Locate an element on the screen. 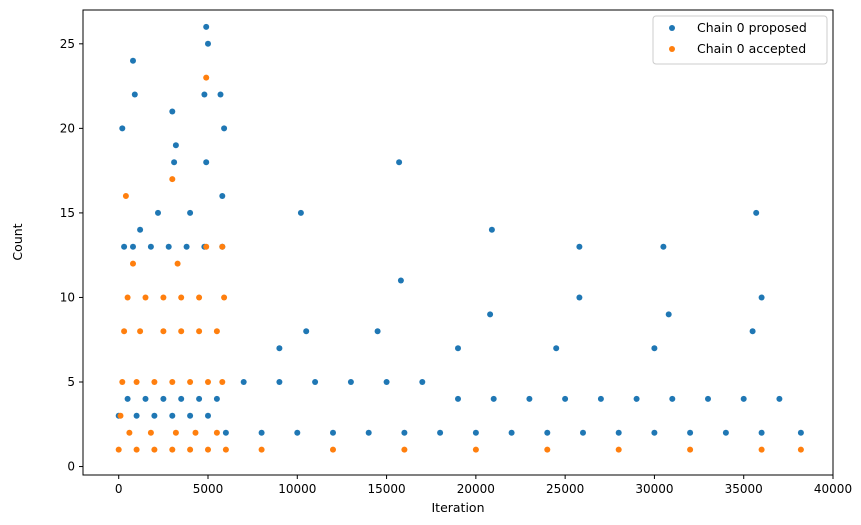 The height and width of the screenshot is (525, 861). x-tick-label-0: 0 is located at coordinates (119, 489).